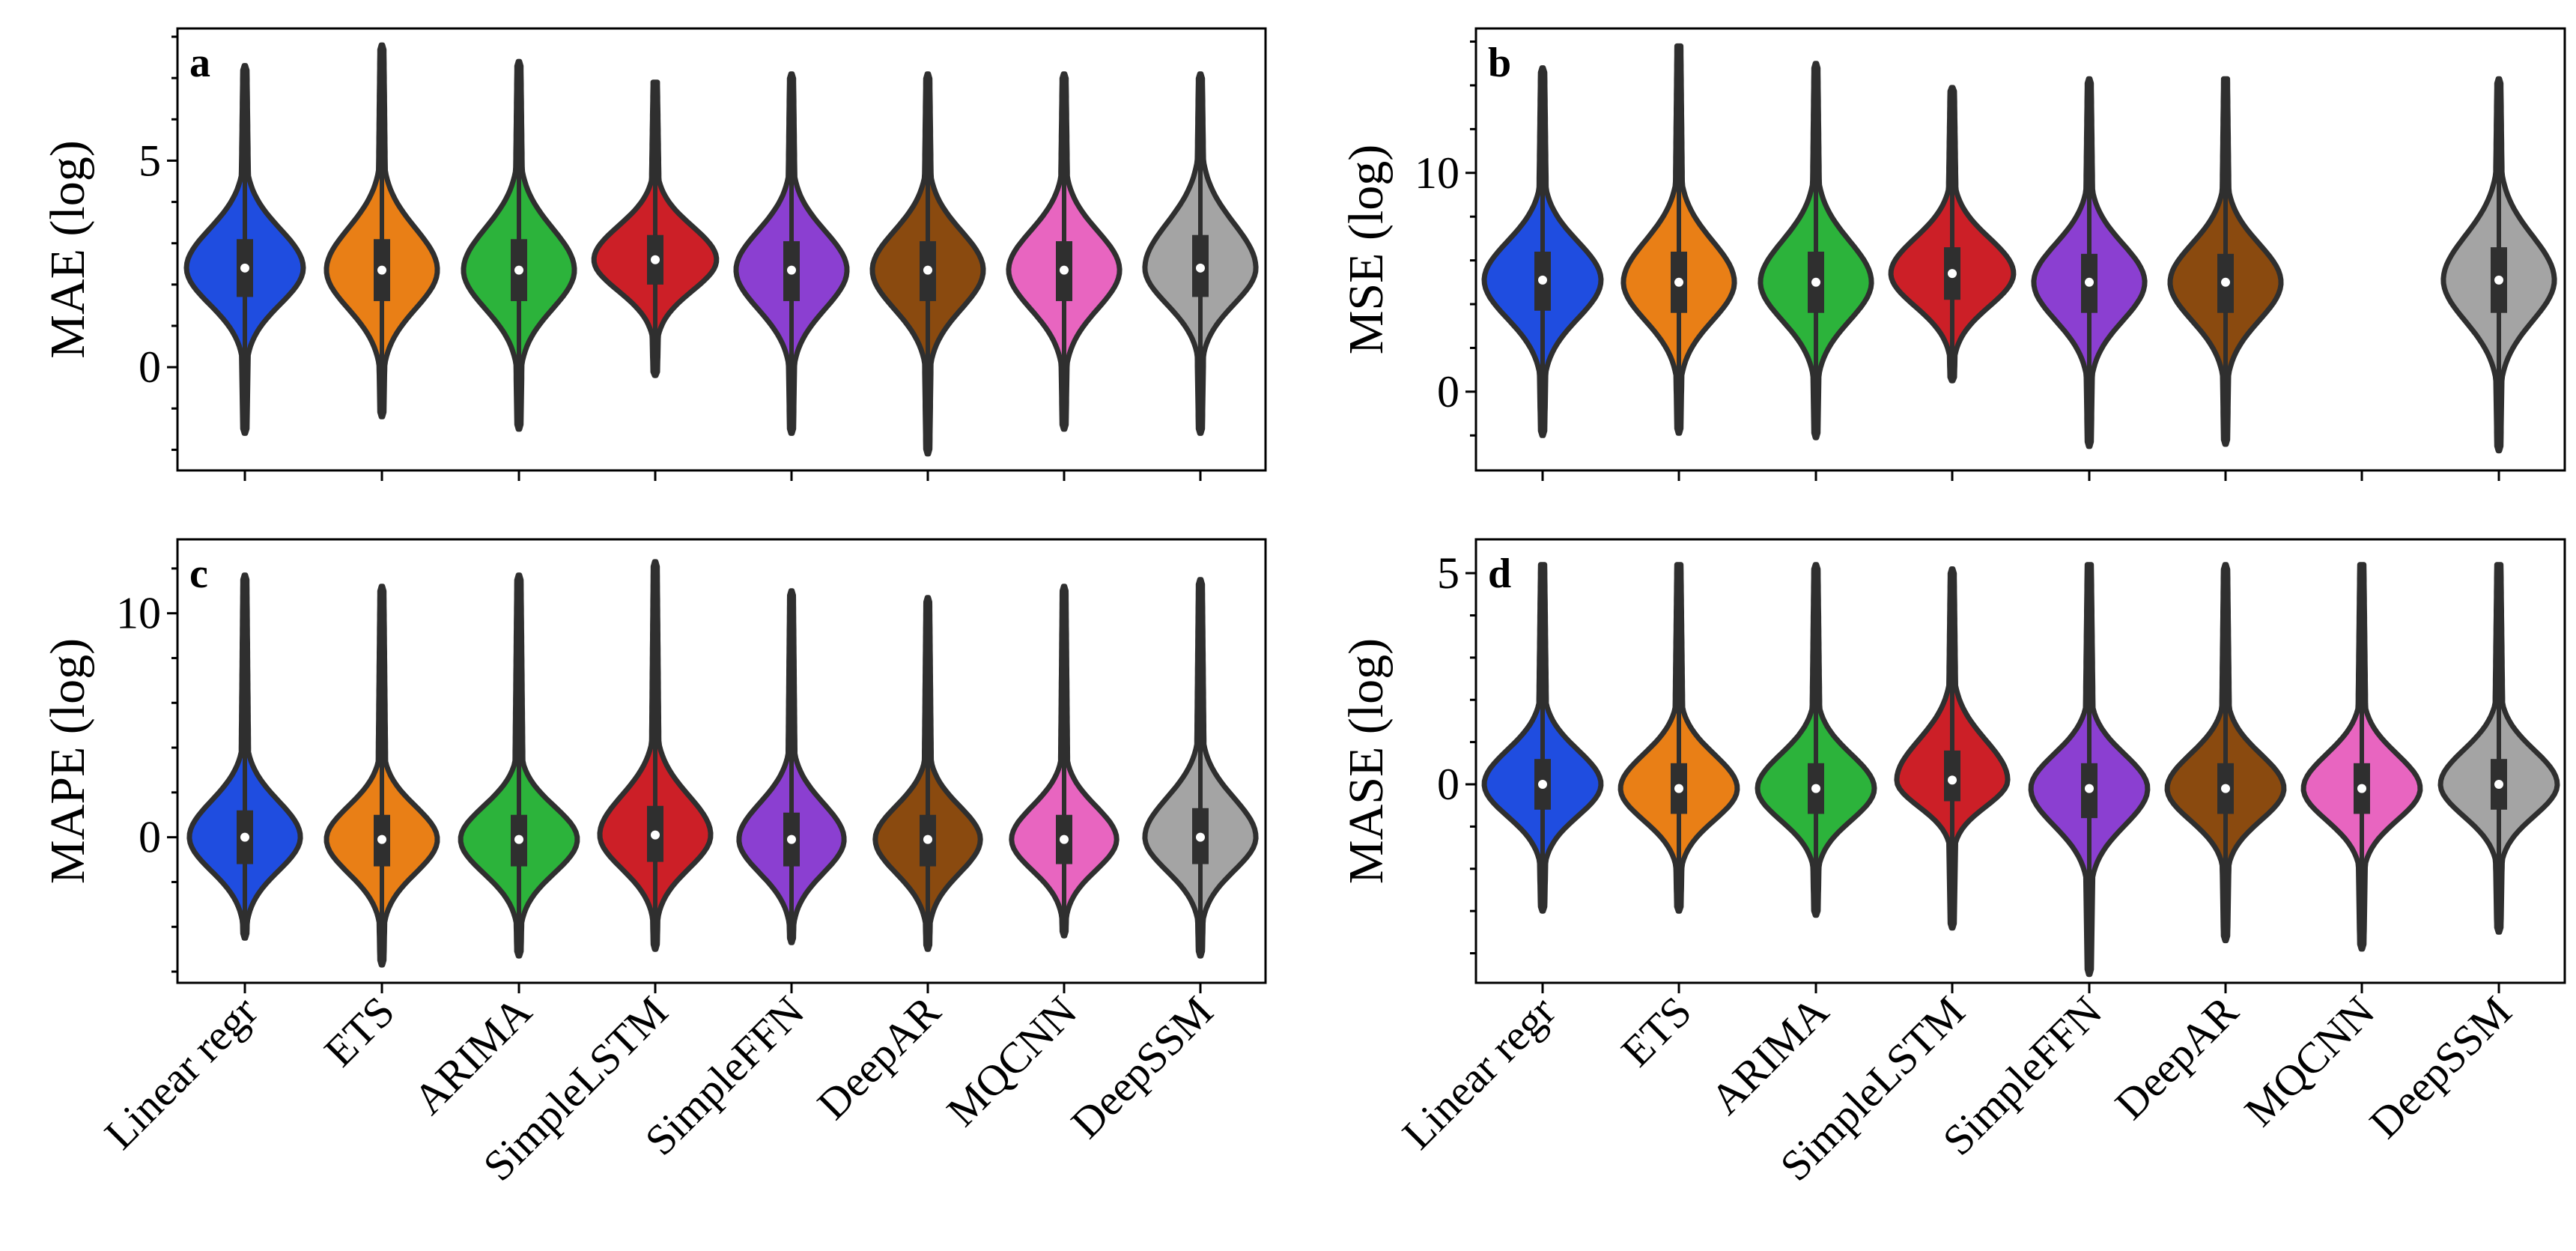 This screenshot has width=2576, height=1251. I want to click on y-axis-label: MAE (log), so click(67, 249).